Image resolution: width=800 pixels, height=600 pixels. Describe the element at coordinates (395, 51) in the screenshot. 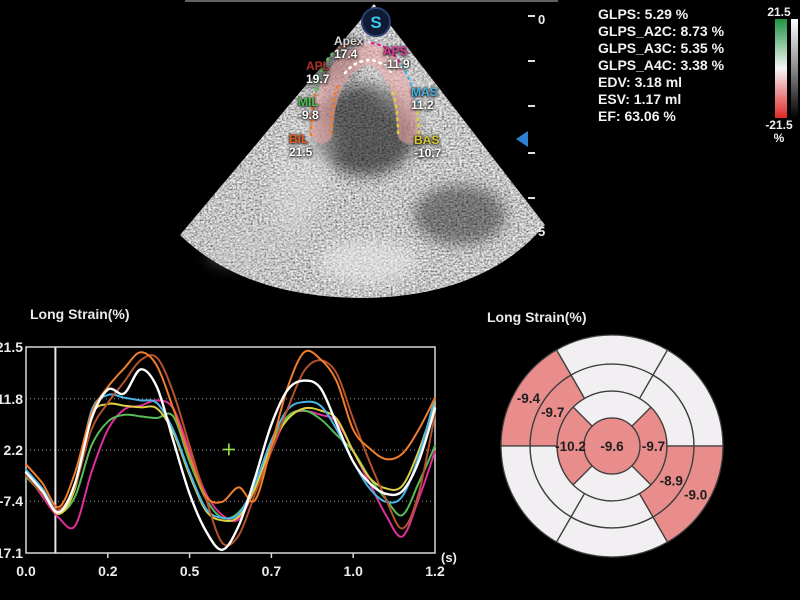

I see `segment-name-aps: APS` at that location.